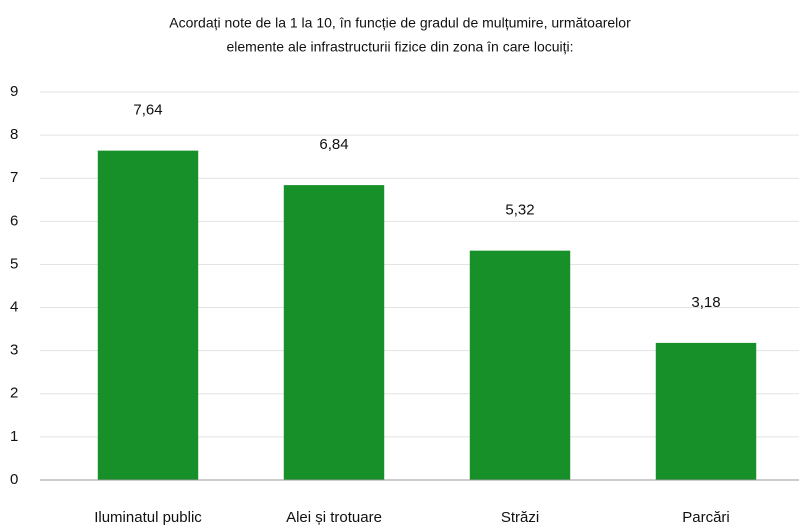 Image resolution: width=799 pixels, height=525 pixels. I want to click on y-tick-label: 5, so click(14, 263).